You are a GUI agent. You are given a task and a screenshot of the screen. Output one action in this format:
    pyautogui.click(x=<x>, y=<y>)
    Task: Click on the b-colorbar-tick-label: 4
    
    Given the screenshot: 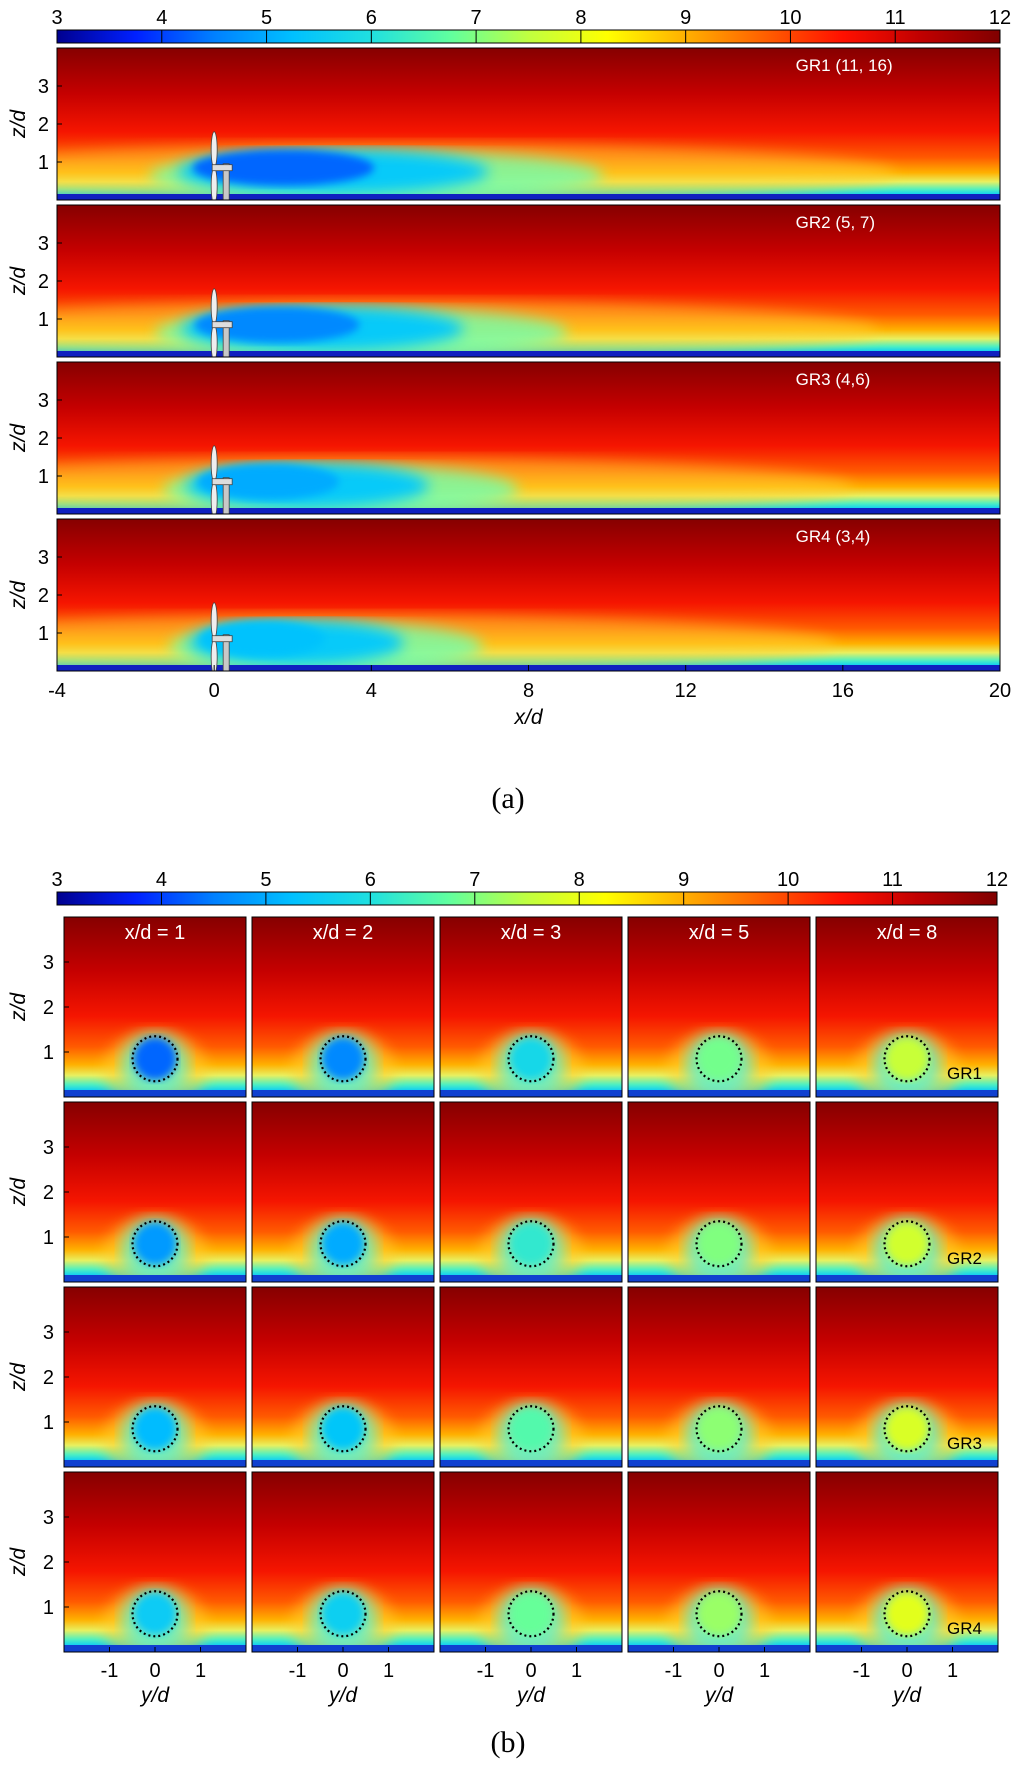 What is the action you would take?
    pyautogui.click(x=161, y=880)
    